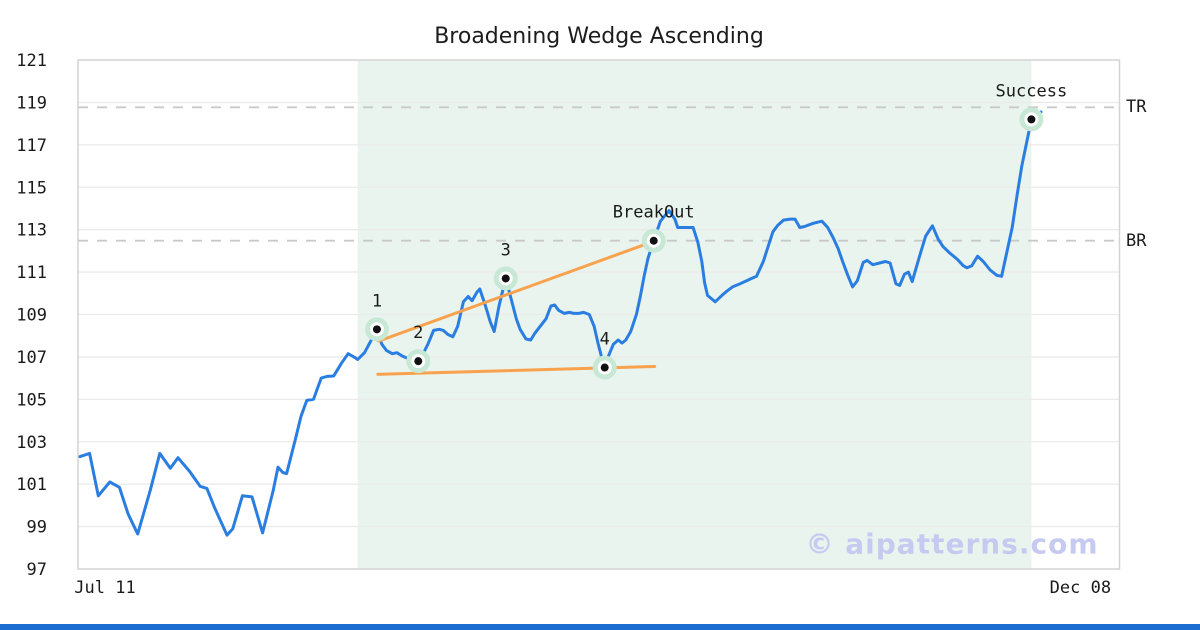 Image resolution: width=1200 pixels, height=630 pixels. What do you see at coordinates (31, 146) in the screenshot?
I see `y-tick-label: 117` at bounding box center [31, 146].